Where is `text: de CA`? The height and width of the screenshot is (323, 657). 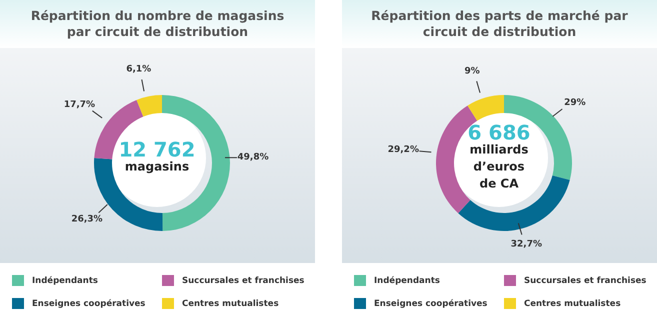 text: de CA is located at coordinates (500, 183).